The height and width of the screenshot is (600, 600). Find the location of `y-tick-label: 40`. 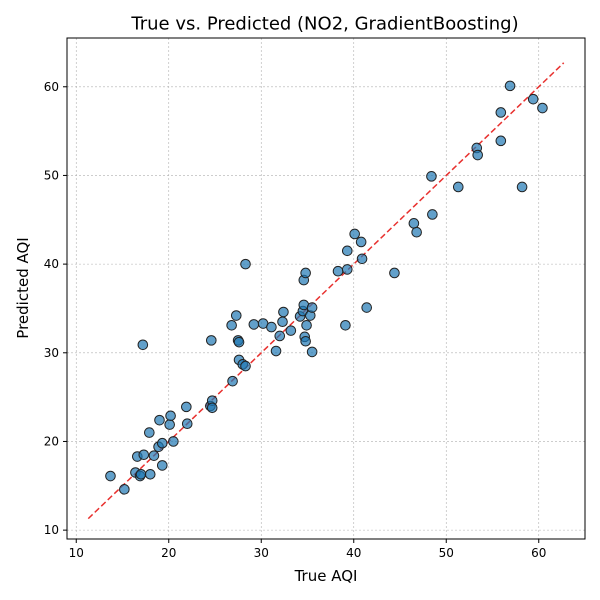

y-tick-label: 40 is located at coordinates (51, 264).